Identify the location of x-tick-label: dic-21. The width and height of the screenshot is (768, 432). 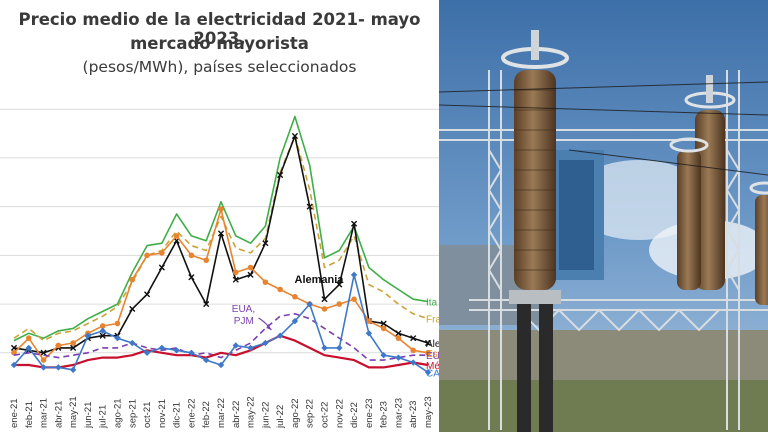
(177, 415).